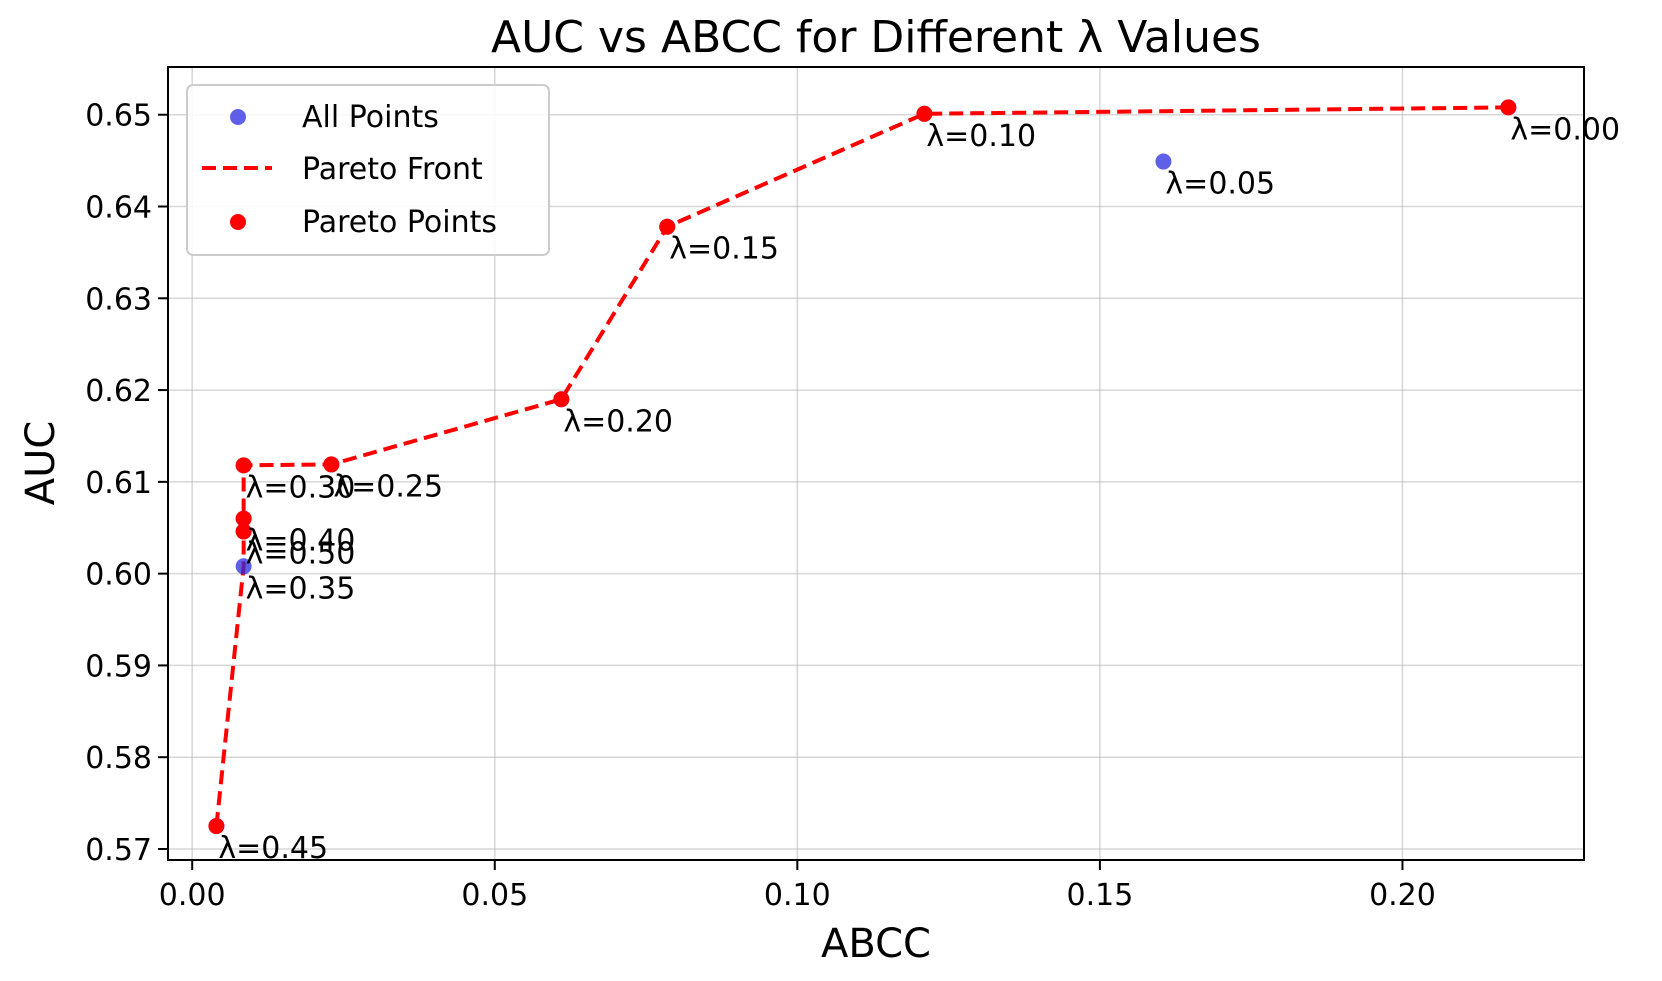  Describe the element at coordinates (618, 421) in the screenshot. I see `point-label: λ=0.20` at that location.